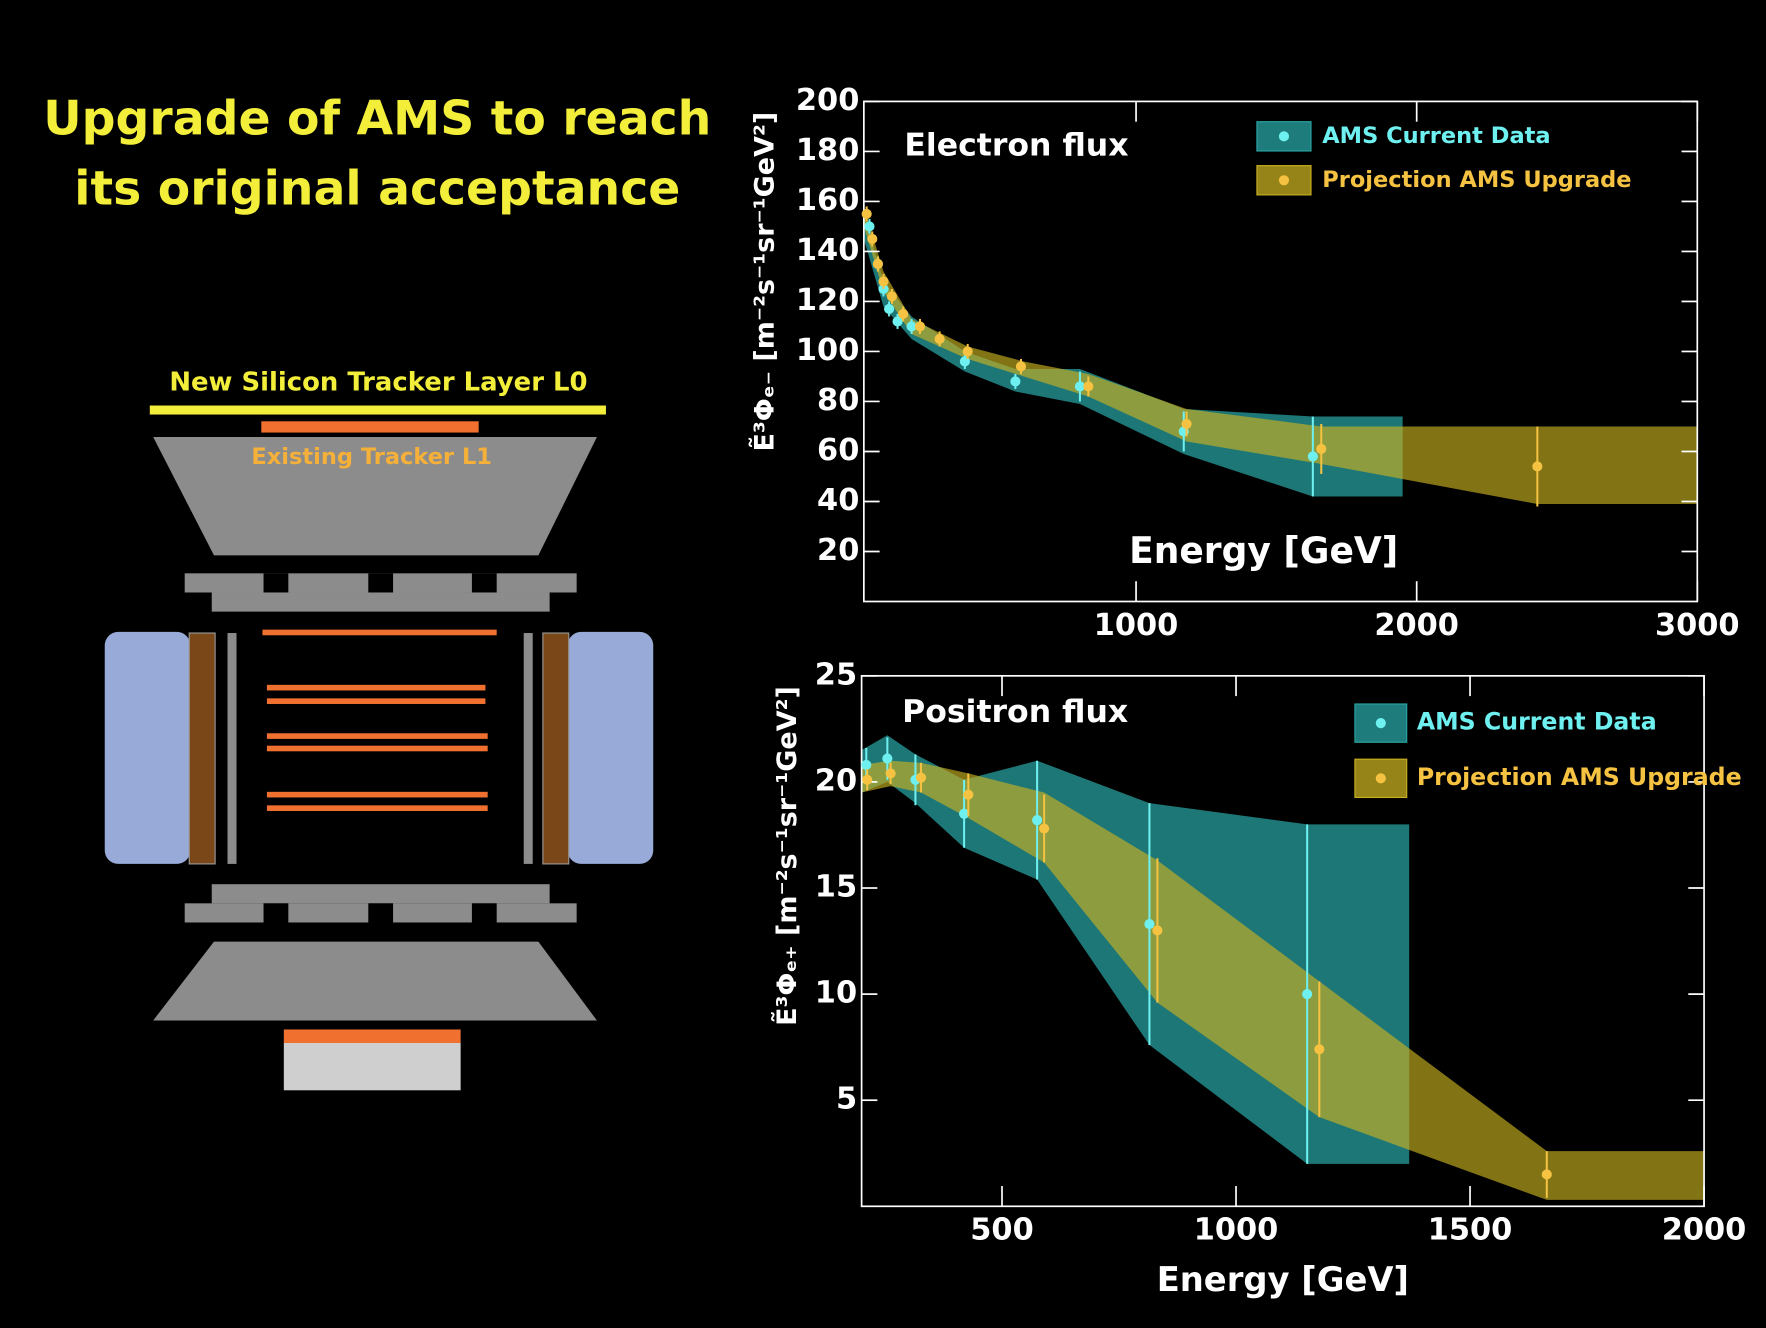 The width and height of the screenshot is (1766, 1328). Describe the element at coordinates (838, 500) in the screenshot. I see `y-tick-label: 40` at that location.